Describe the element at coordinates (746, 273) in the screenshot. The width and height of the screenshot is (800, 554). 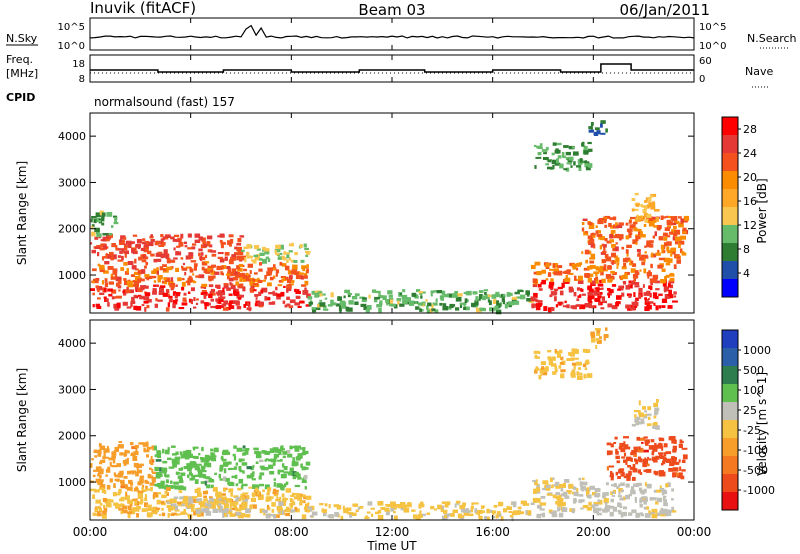
I see `colorbar-tick-label: 4` at that location.